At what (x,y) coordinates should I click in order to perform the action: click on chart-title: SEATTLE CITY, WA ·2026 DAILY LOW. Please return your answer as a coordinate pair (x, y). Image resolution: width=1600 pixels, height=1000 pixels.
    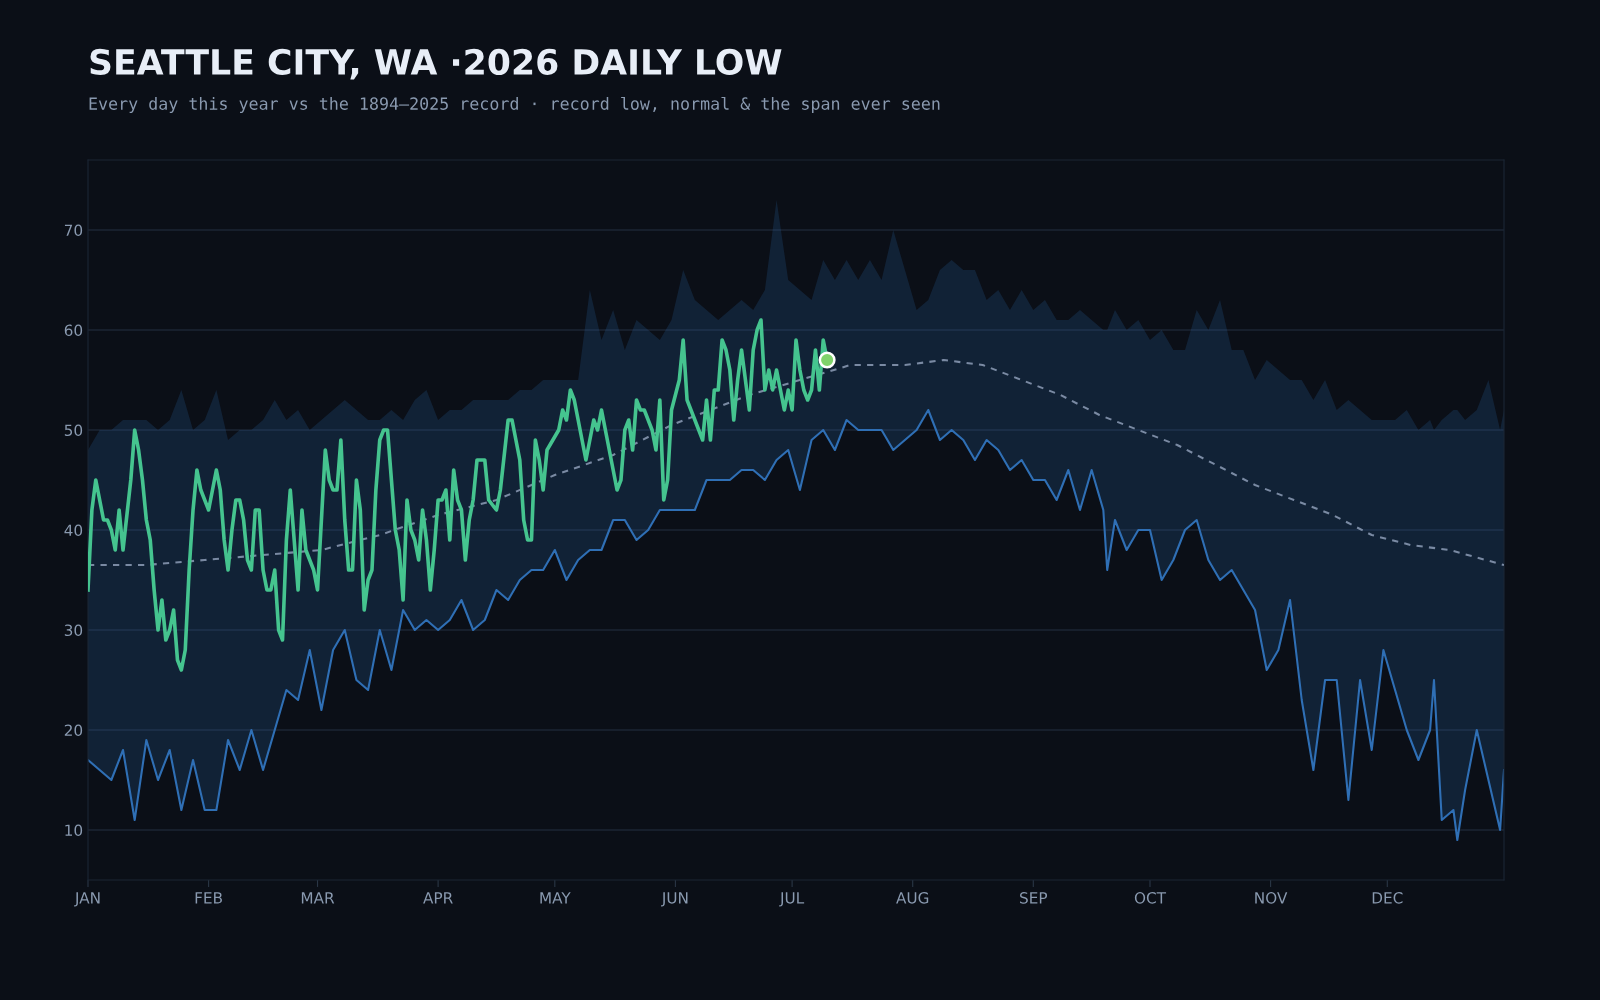
    Looking at the image, I should click on (436, 64).